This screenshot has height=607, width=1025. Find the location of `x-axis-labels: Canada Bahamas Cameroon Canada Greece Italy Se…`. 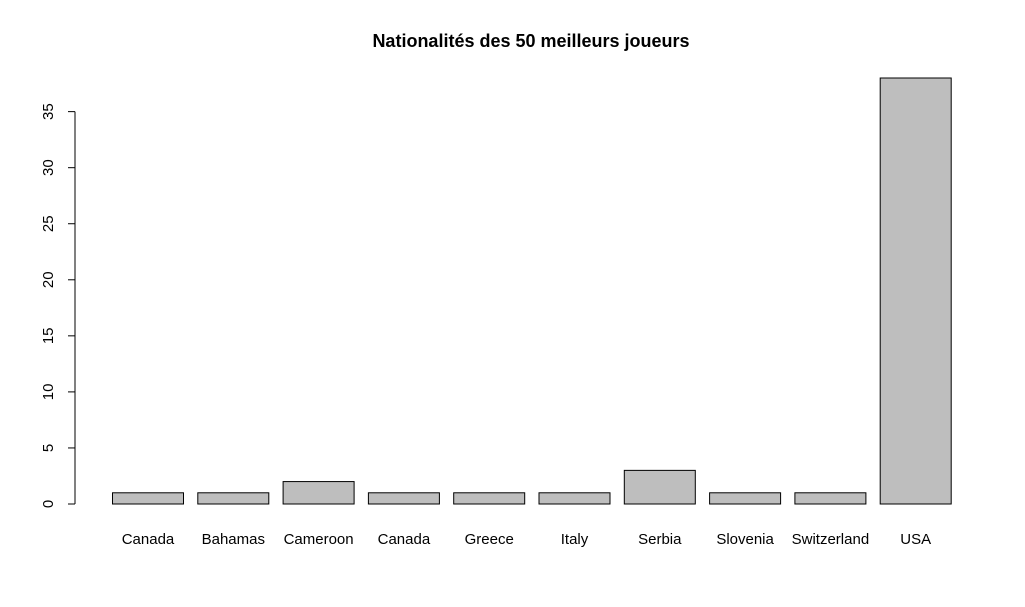

x-axis-labels: Canada Bahamas Cameroon Canada Greece Italy Se… is located at coordinates (526, 539).